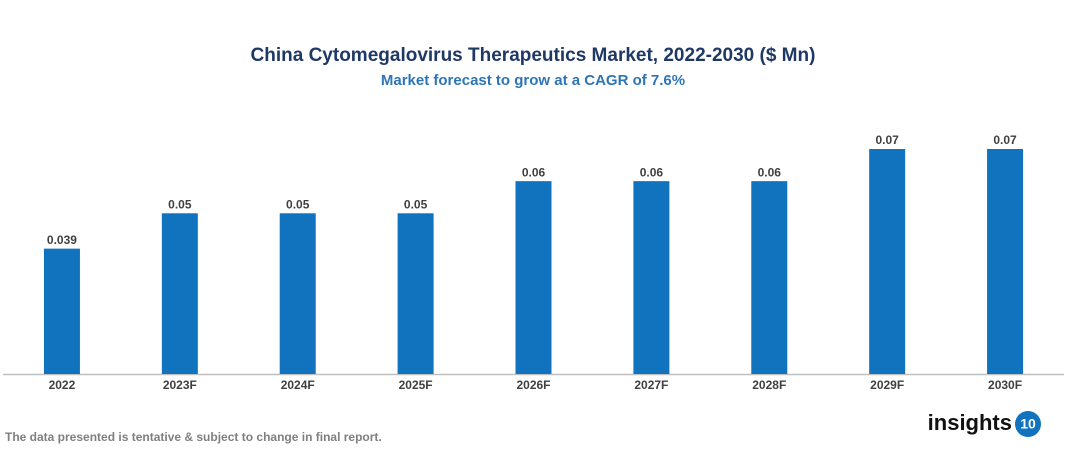  What do you see at coordinates (298, 385) in the screenshot?
I see `x-tick-label: 2024F` at bounding box center [298, 385].